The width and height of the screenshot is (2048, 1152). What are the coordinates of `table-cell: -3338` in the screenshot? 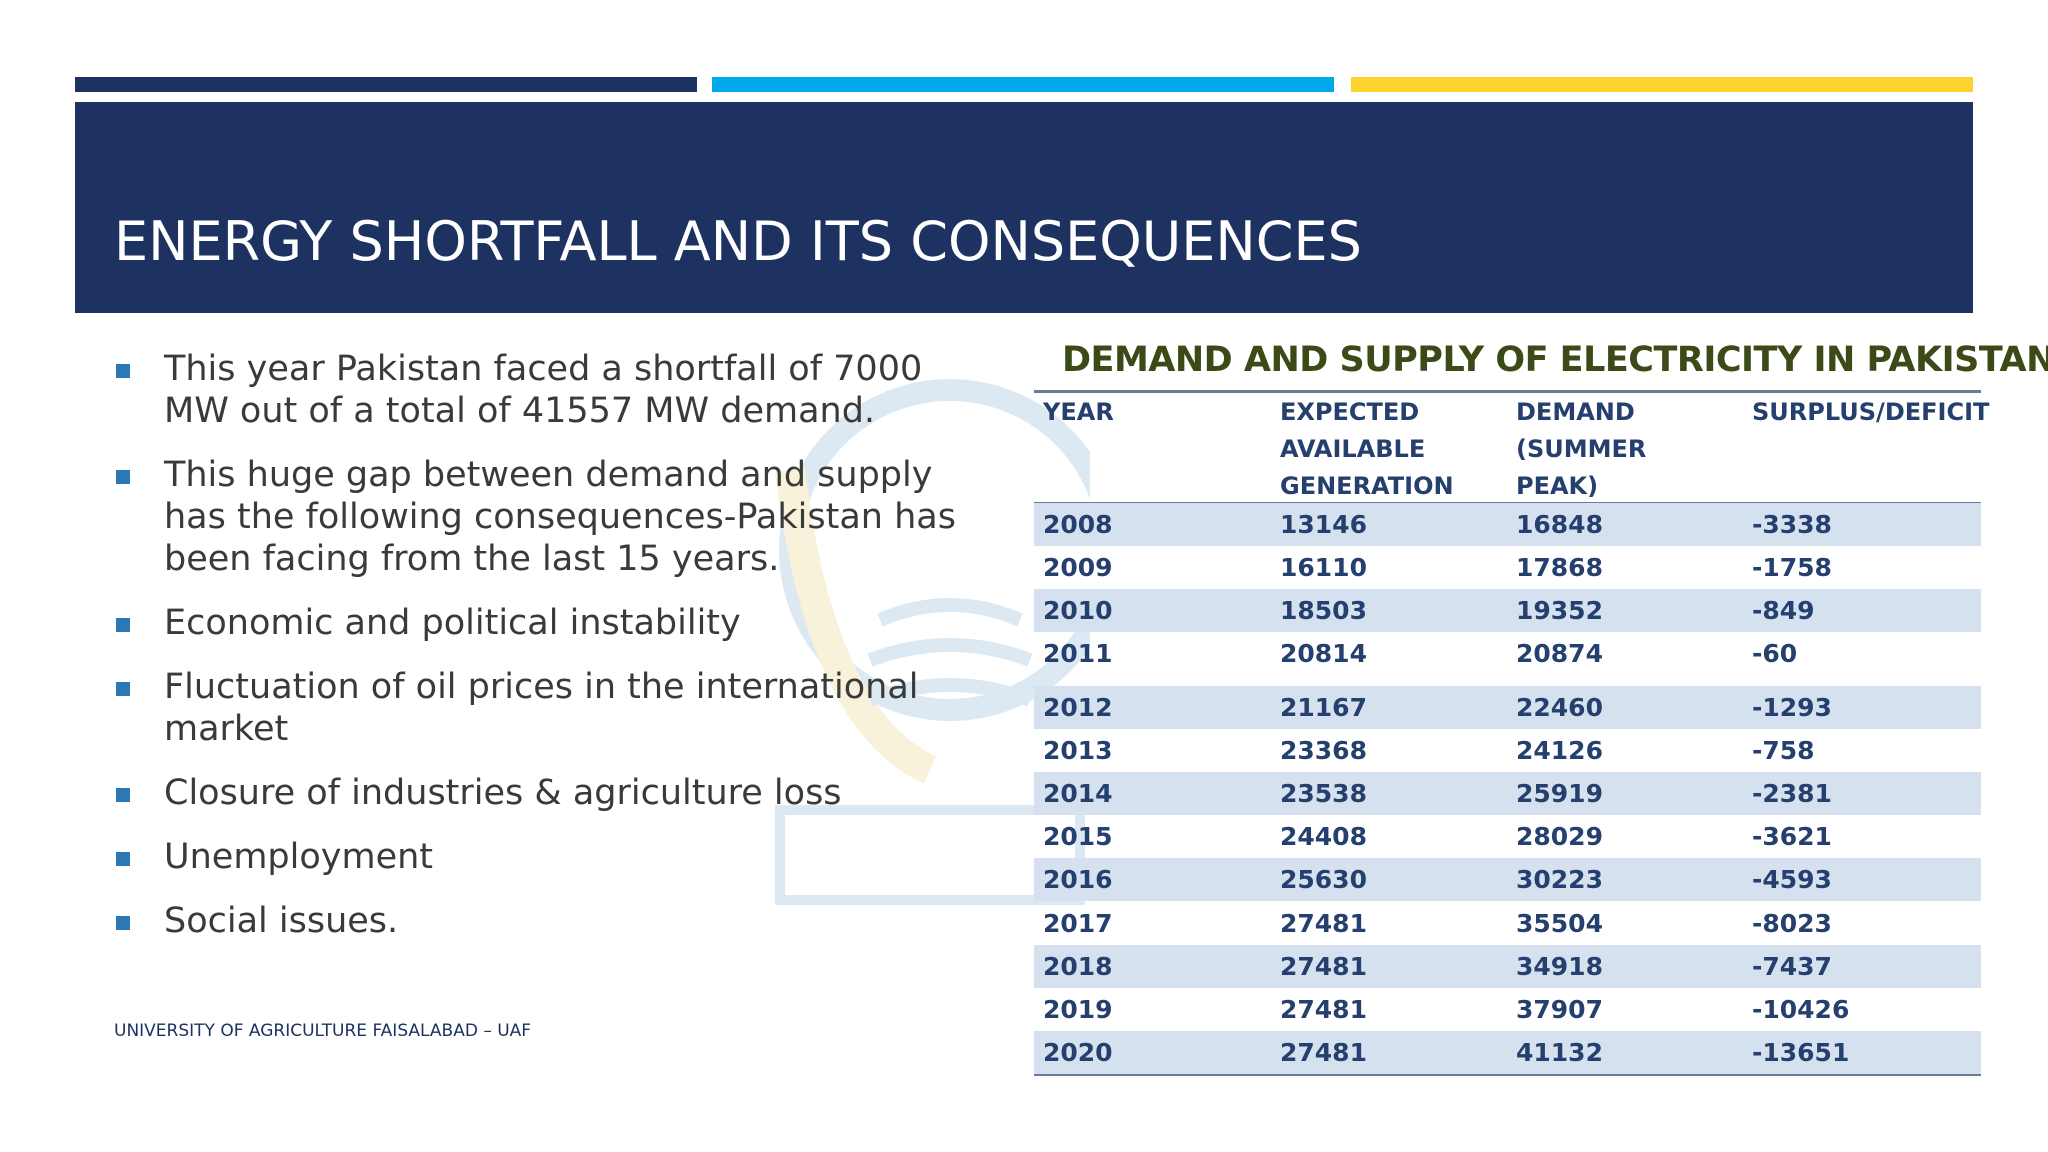 It's located at (1792, 524).